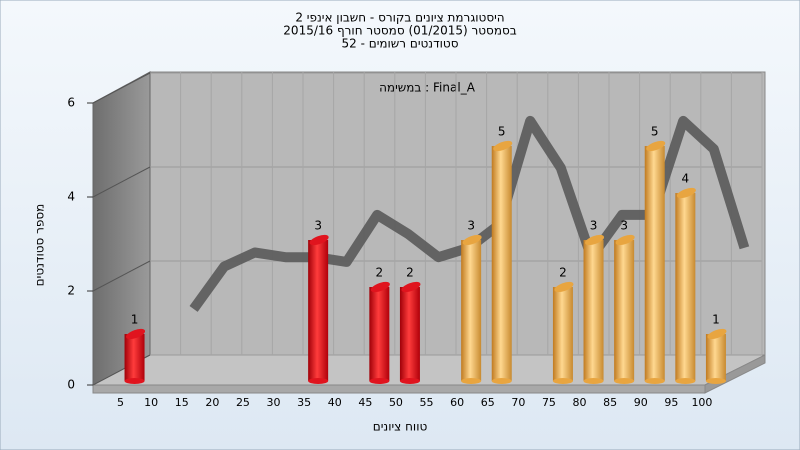  I want to click on x-tick-label: 80, so click(580, 402).